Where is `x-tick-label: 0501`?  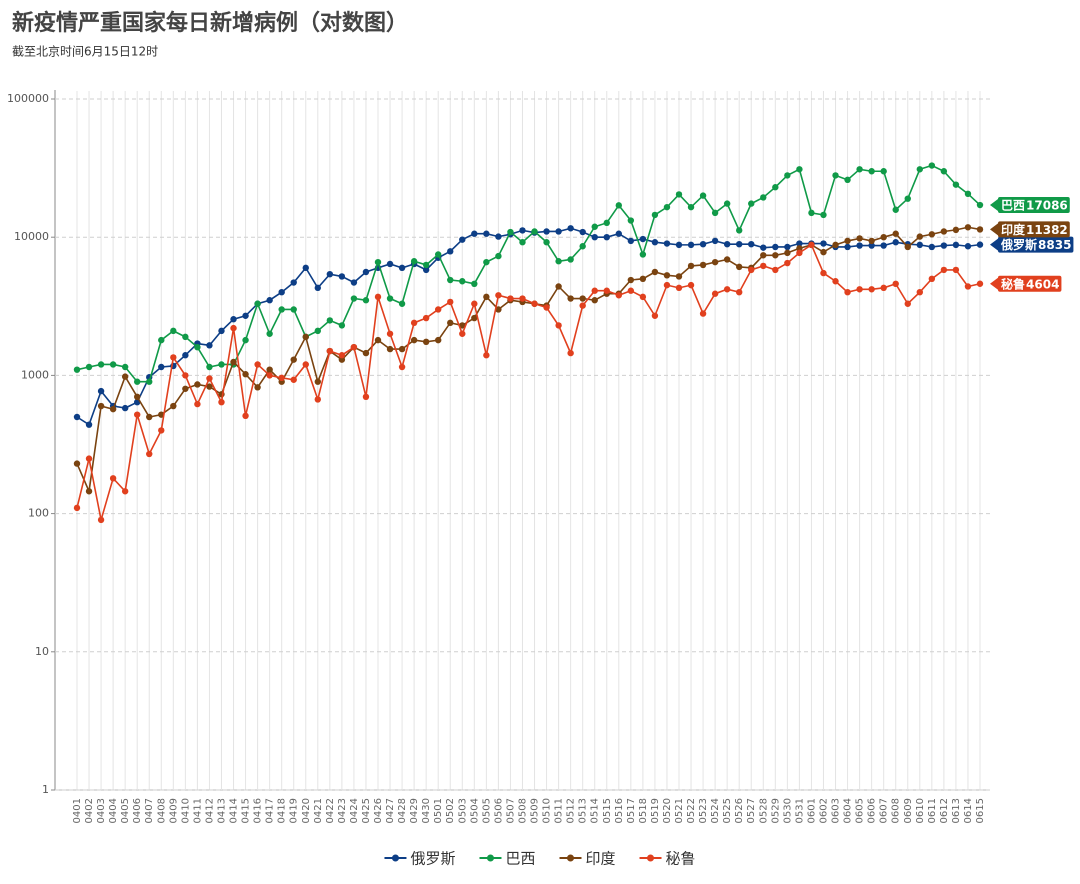
x-tick-label: 0501 is located at coordinates (438, 810).